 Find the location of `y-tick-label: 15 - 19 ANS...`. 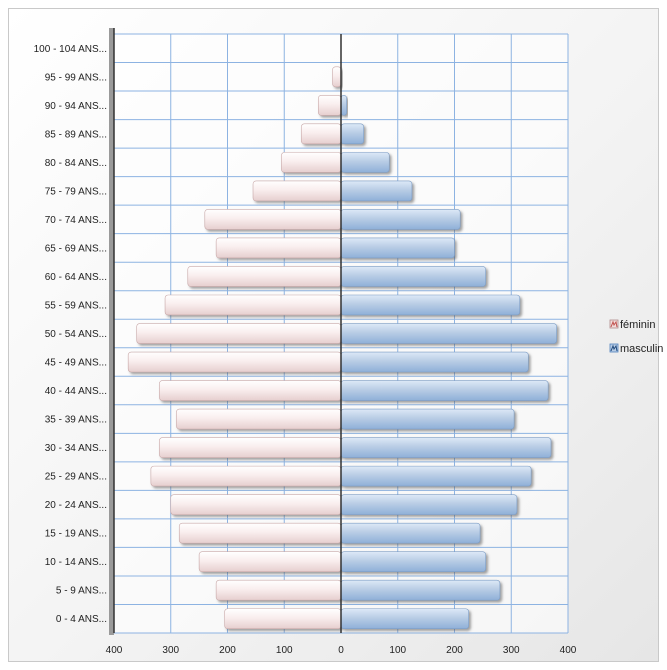

y-tick-label: 15 - 19 ANS... is located at coordinates (76, 534).